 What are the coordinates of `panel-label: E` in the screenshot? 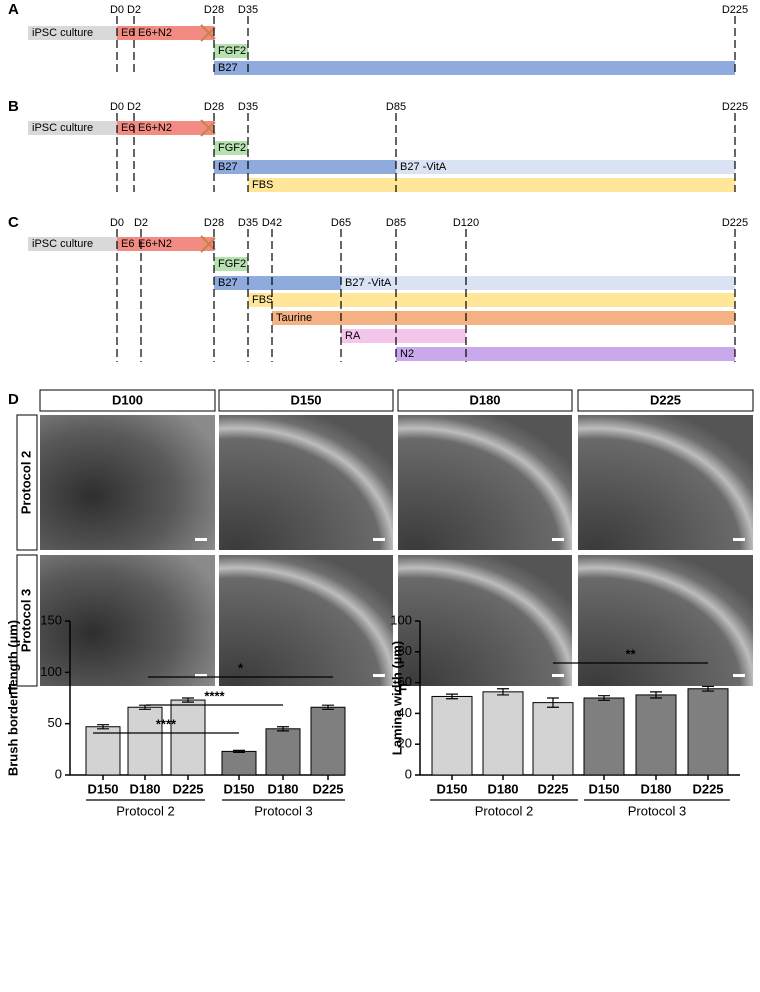 It's located at (13, 689).